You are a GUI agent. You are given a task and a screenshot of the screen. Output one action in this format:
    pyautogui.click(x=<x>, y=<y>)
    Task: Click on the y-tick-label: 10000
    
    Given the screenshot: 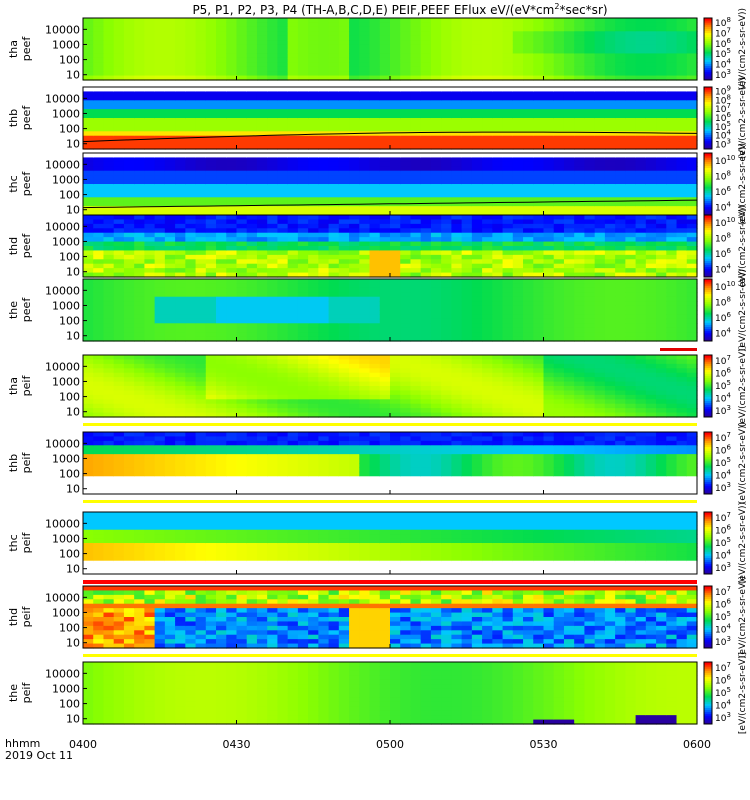 What is the action you would take?
    pyautogui.click(x=62, y=98)
    